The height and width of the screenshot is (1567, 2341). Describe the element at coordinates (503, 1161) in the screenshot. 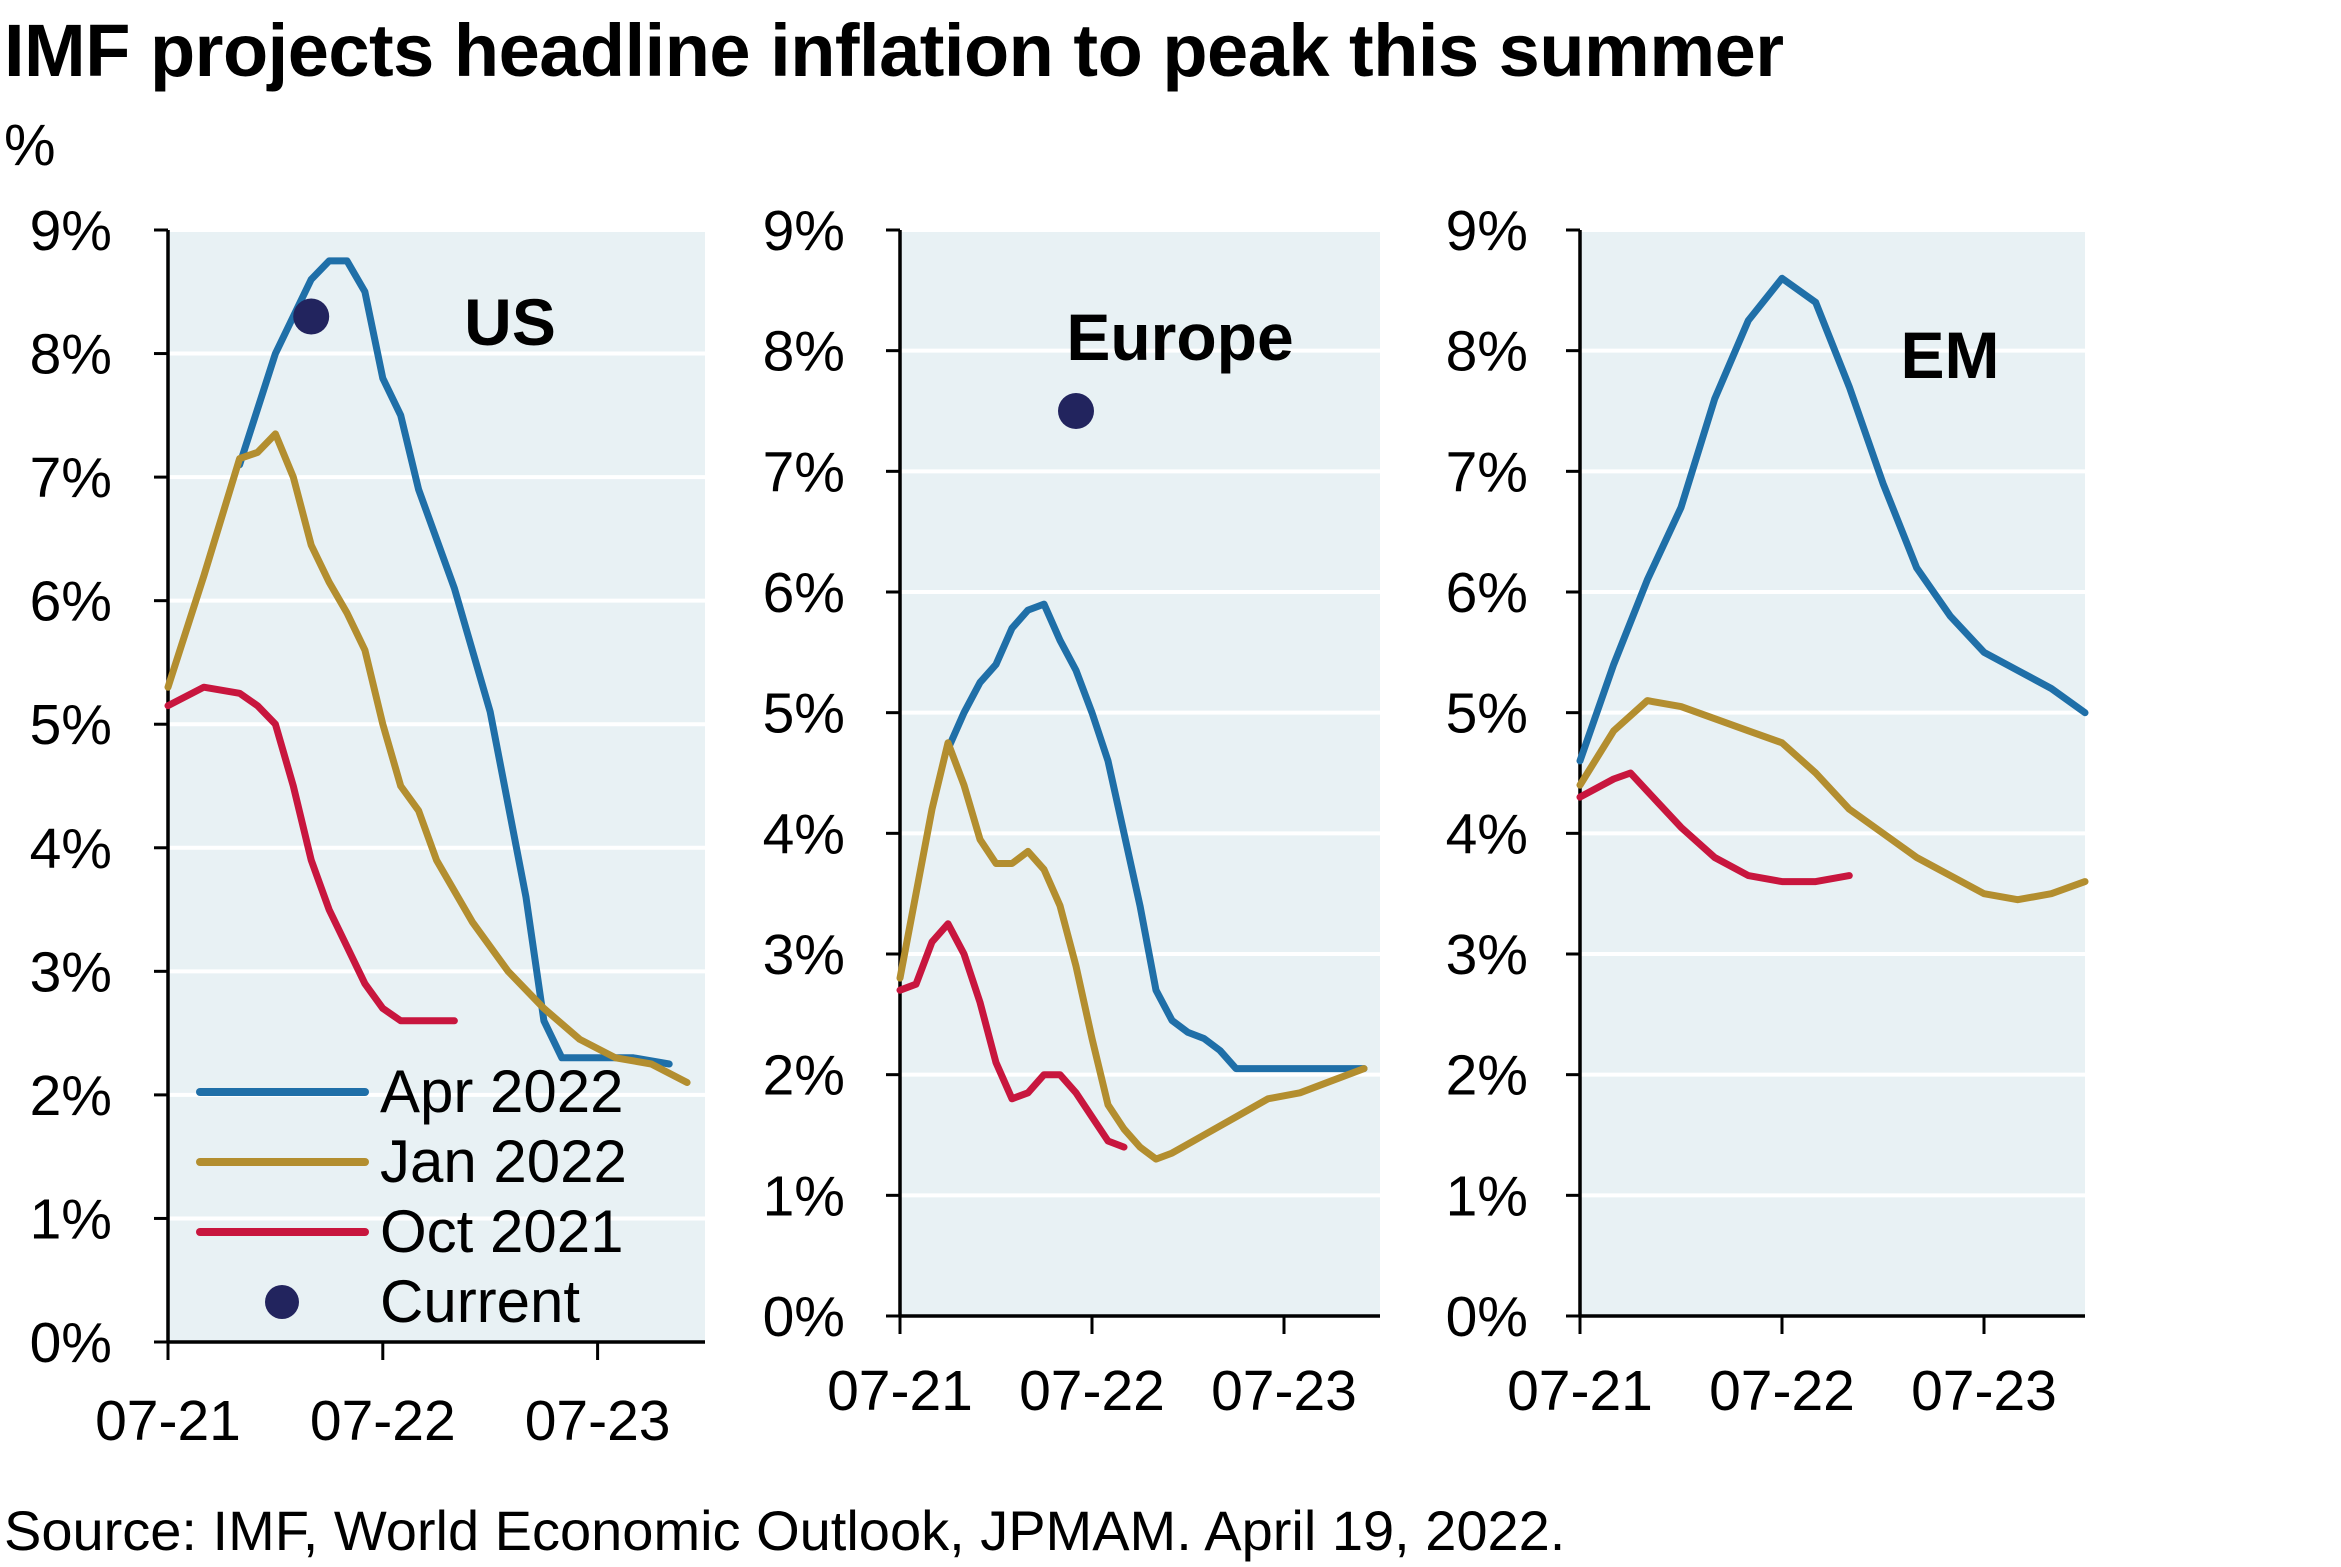

I see `legend-label: Jan 2022` at that location.